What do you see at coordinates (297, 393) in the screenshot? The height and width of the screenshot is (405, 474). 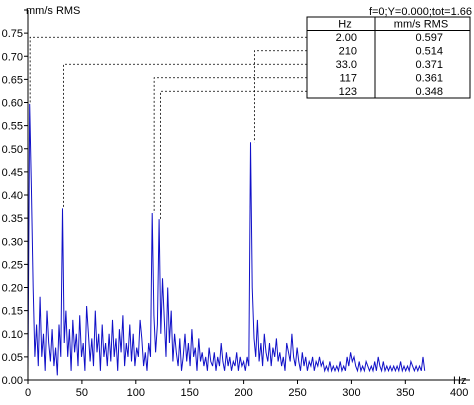 I see `x-tick-label: 250` at bounding box center [297, 393].